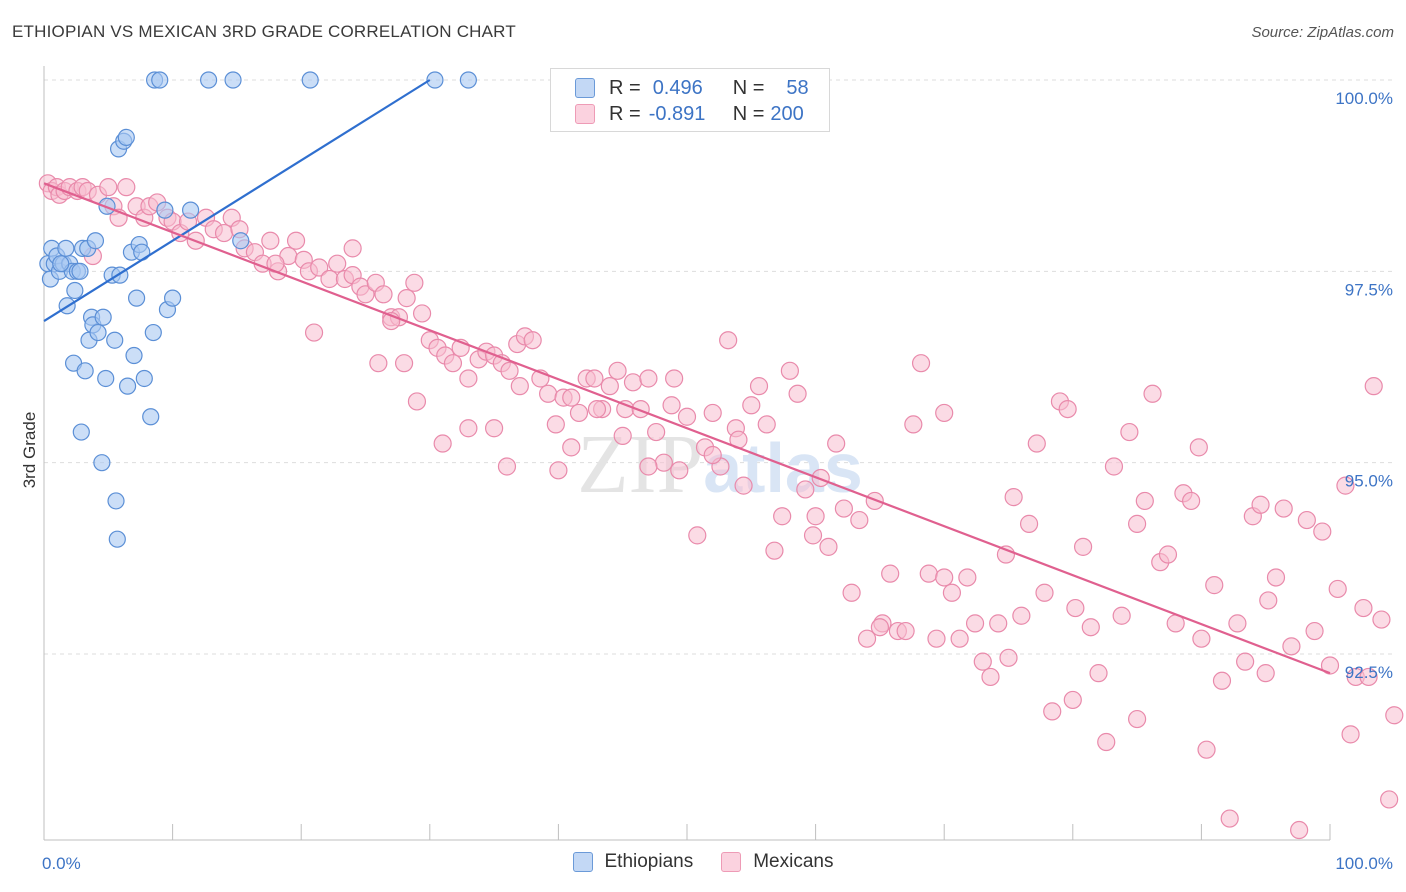  Describe the element at coordinates (689, 114) in the screenshot. I see `legend-row-mexicans: R = -0.891 N = 200` at that location.